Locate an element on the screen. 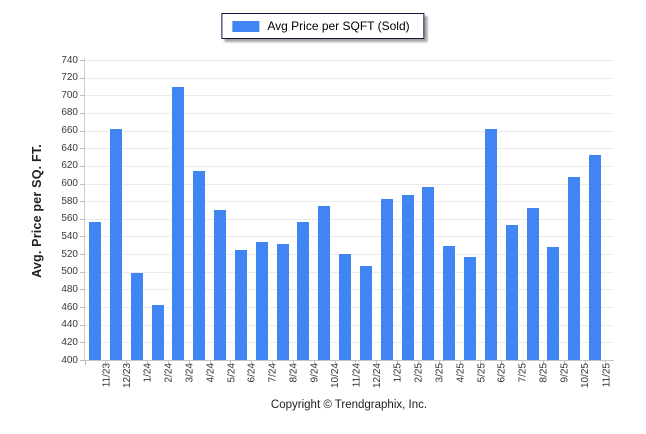  bar-6/24 is located at coordinates (240, 304).